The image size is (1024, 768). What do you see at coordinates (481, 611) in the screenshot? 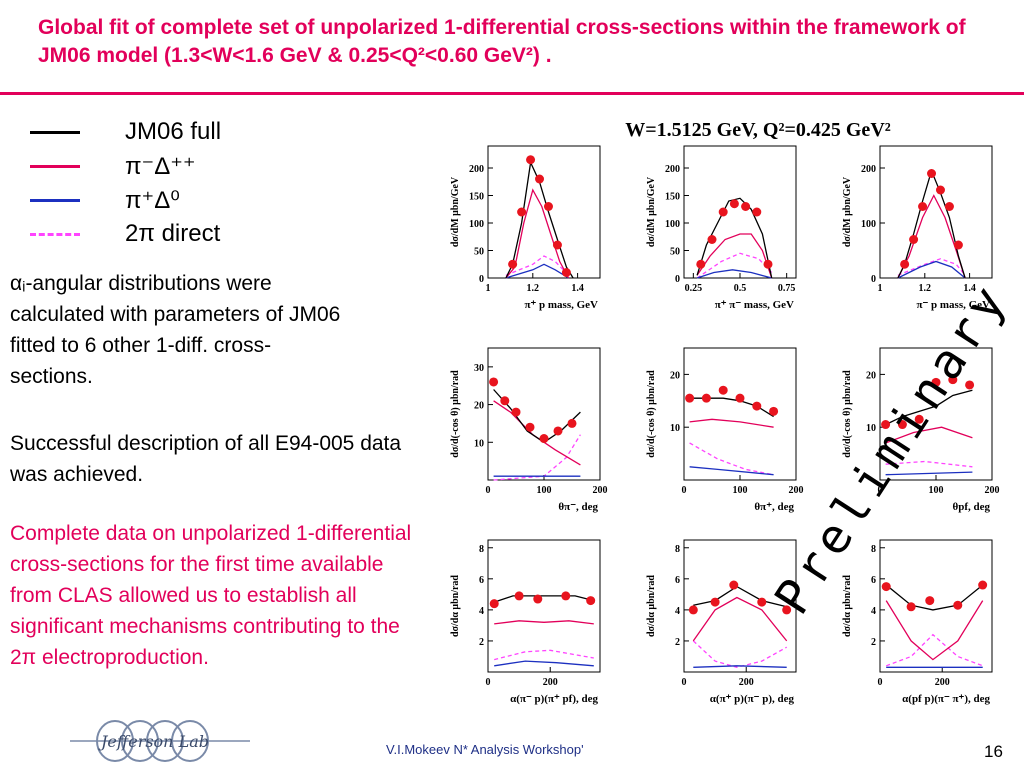
I see `y-tick-label: 4` at bounding box center [481, 611].